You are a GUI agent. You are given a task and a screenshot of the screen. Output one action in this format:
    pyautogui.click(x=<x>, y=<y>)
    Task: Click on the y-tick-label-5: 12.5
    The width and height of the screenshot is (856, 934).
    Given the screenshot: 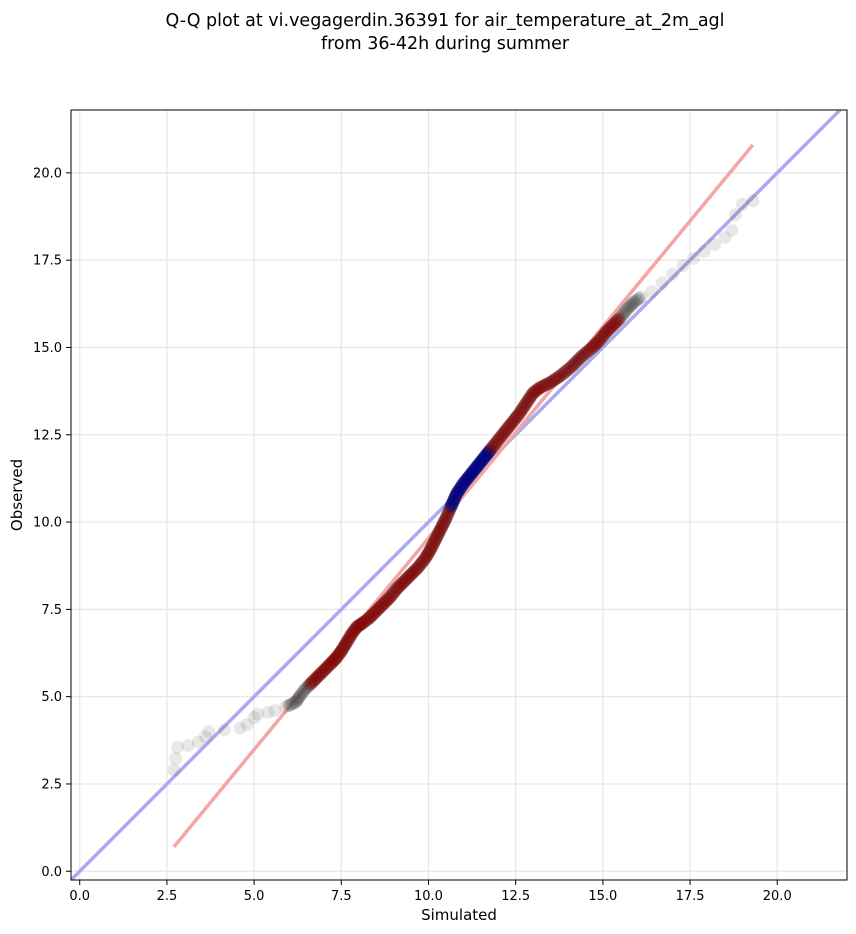 What is the action you would take?
    pyautogui.click(x=47, y=435)
    